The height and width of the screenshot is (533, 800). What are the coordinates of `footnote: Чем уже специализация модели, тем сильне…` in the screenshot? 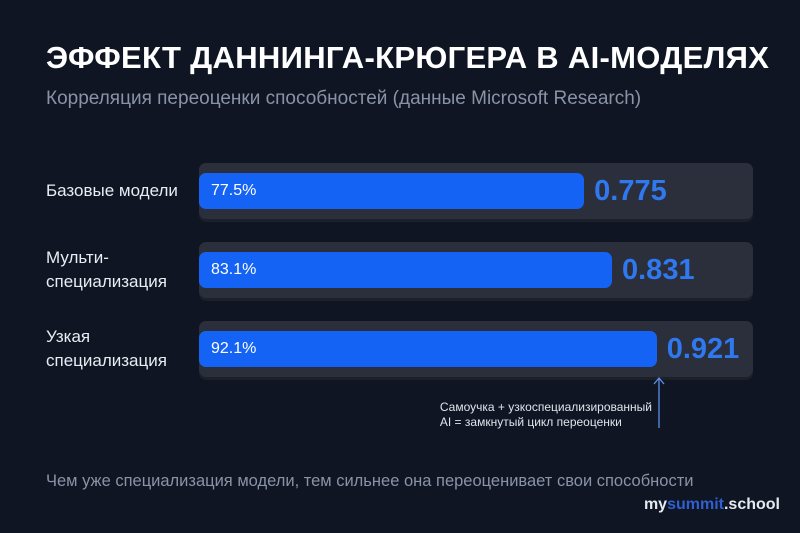 It's located at (370, 481).